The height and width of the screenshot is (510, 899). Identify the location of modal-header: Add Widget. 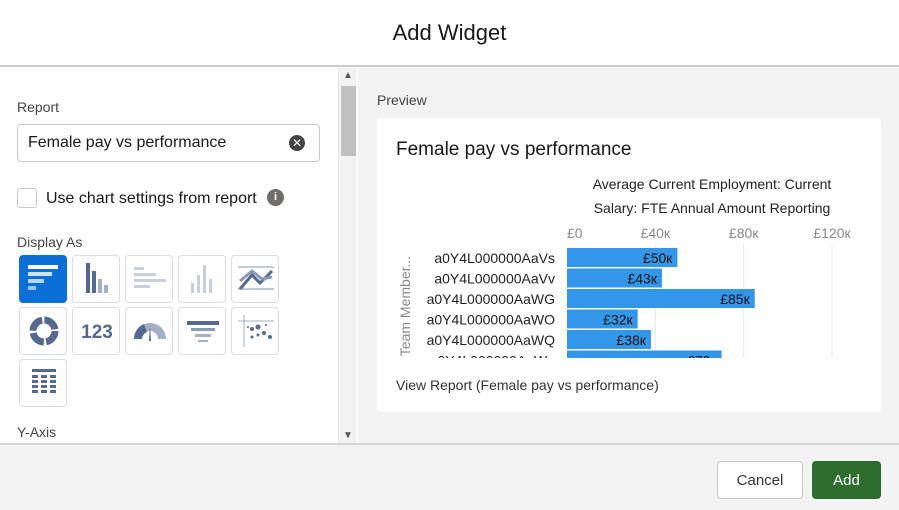
(449, 33).